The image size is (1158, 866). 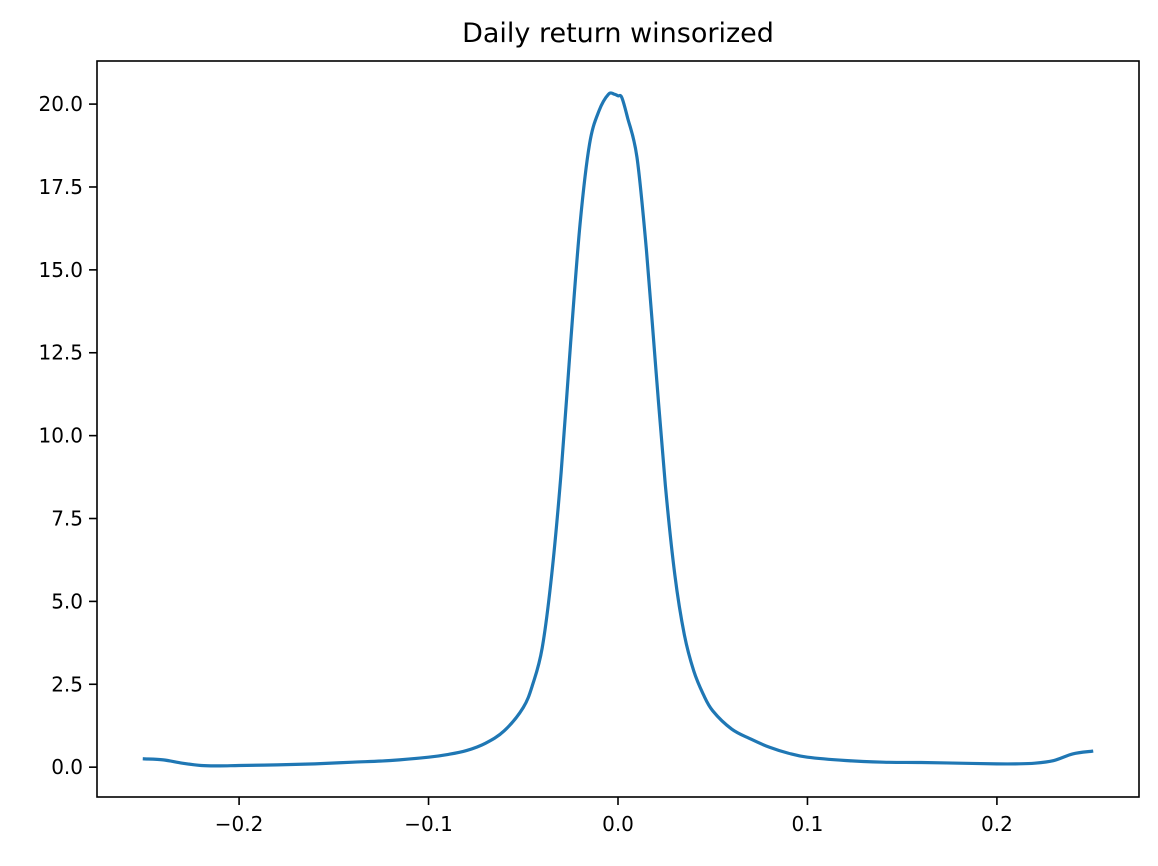 I want to click on x-tick-label: −0.1, so click(x=428, y=824).